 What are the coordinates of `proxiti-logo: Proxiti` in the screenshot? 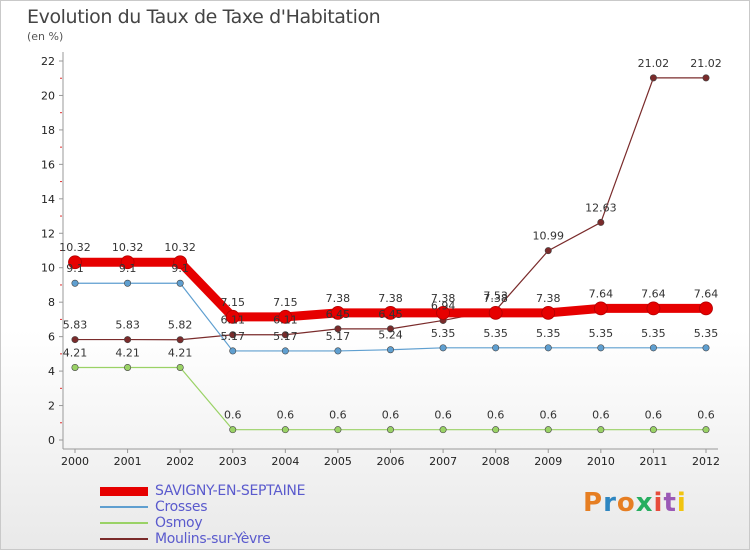 It's located at (635, 503).